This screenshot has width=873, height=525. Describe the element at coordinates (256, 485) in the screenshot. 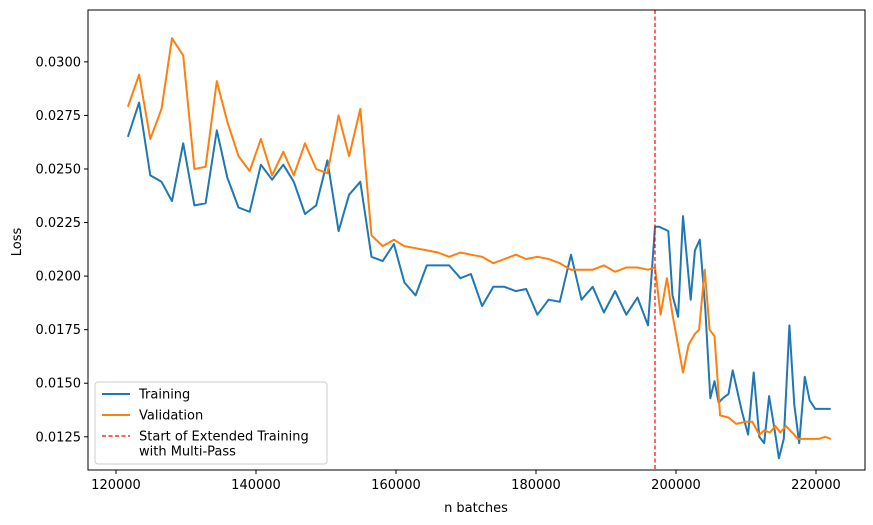

I see `x-tick-label: 140000` at that location.